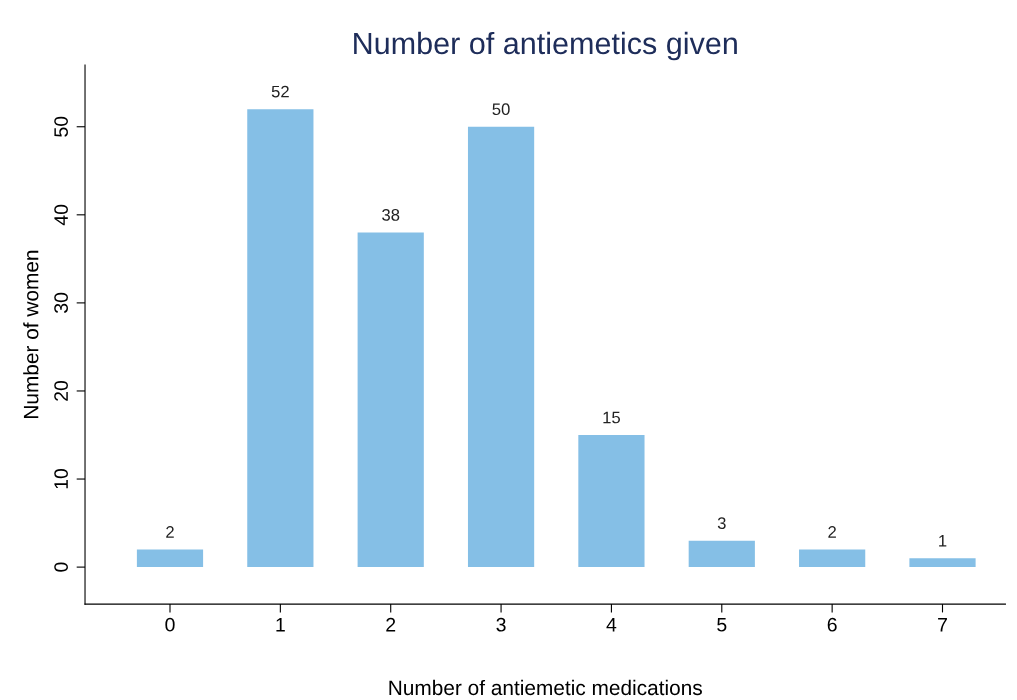 The image size is (1017, 700). What do you see at coordinates (61, 215) in the screenshot?
I see `y-tick-label: 40` at bounding box center [61, 215].